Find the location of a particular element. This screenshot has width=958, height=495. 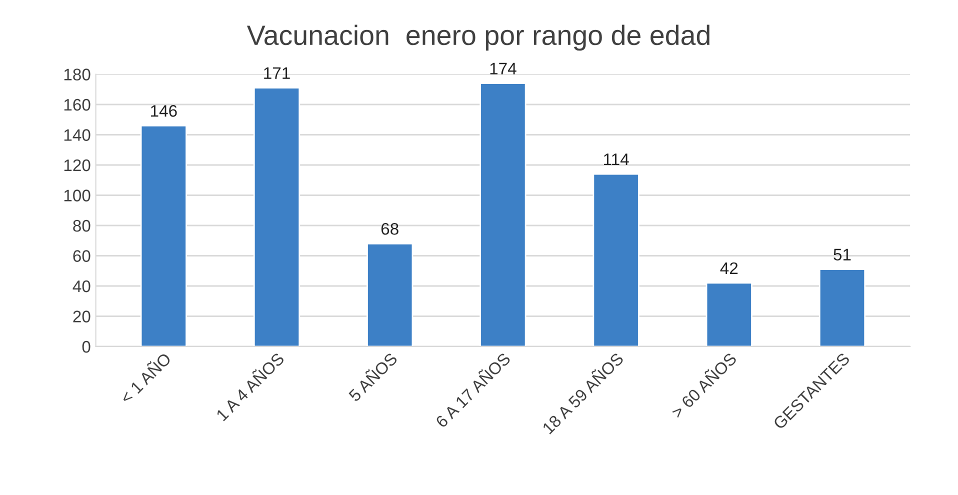

data-label: 171 is located at coordinates (277, 73).